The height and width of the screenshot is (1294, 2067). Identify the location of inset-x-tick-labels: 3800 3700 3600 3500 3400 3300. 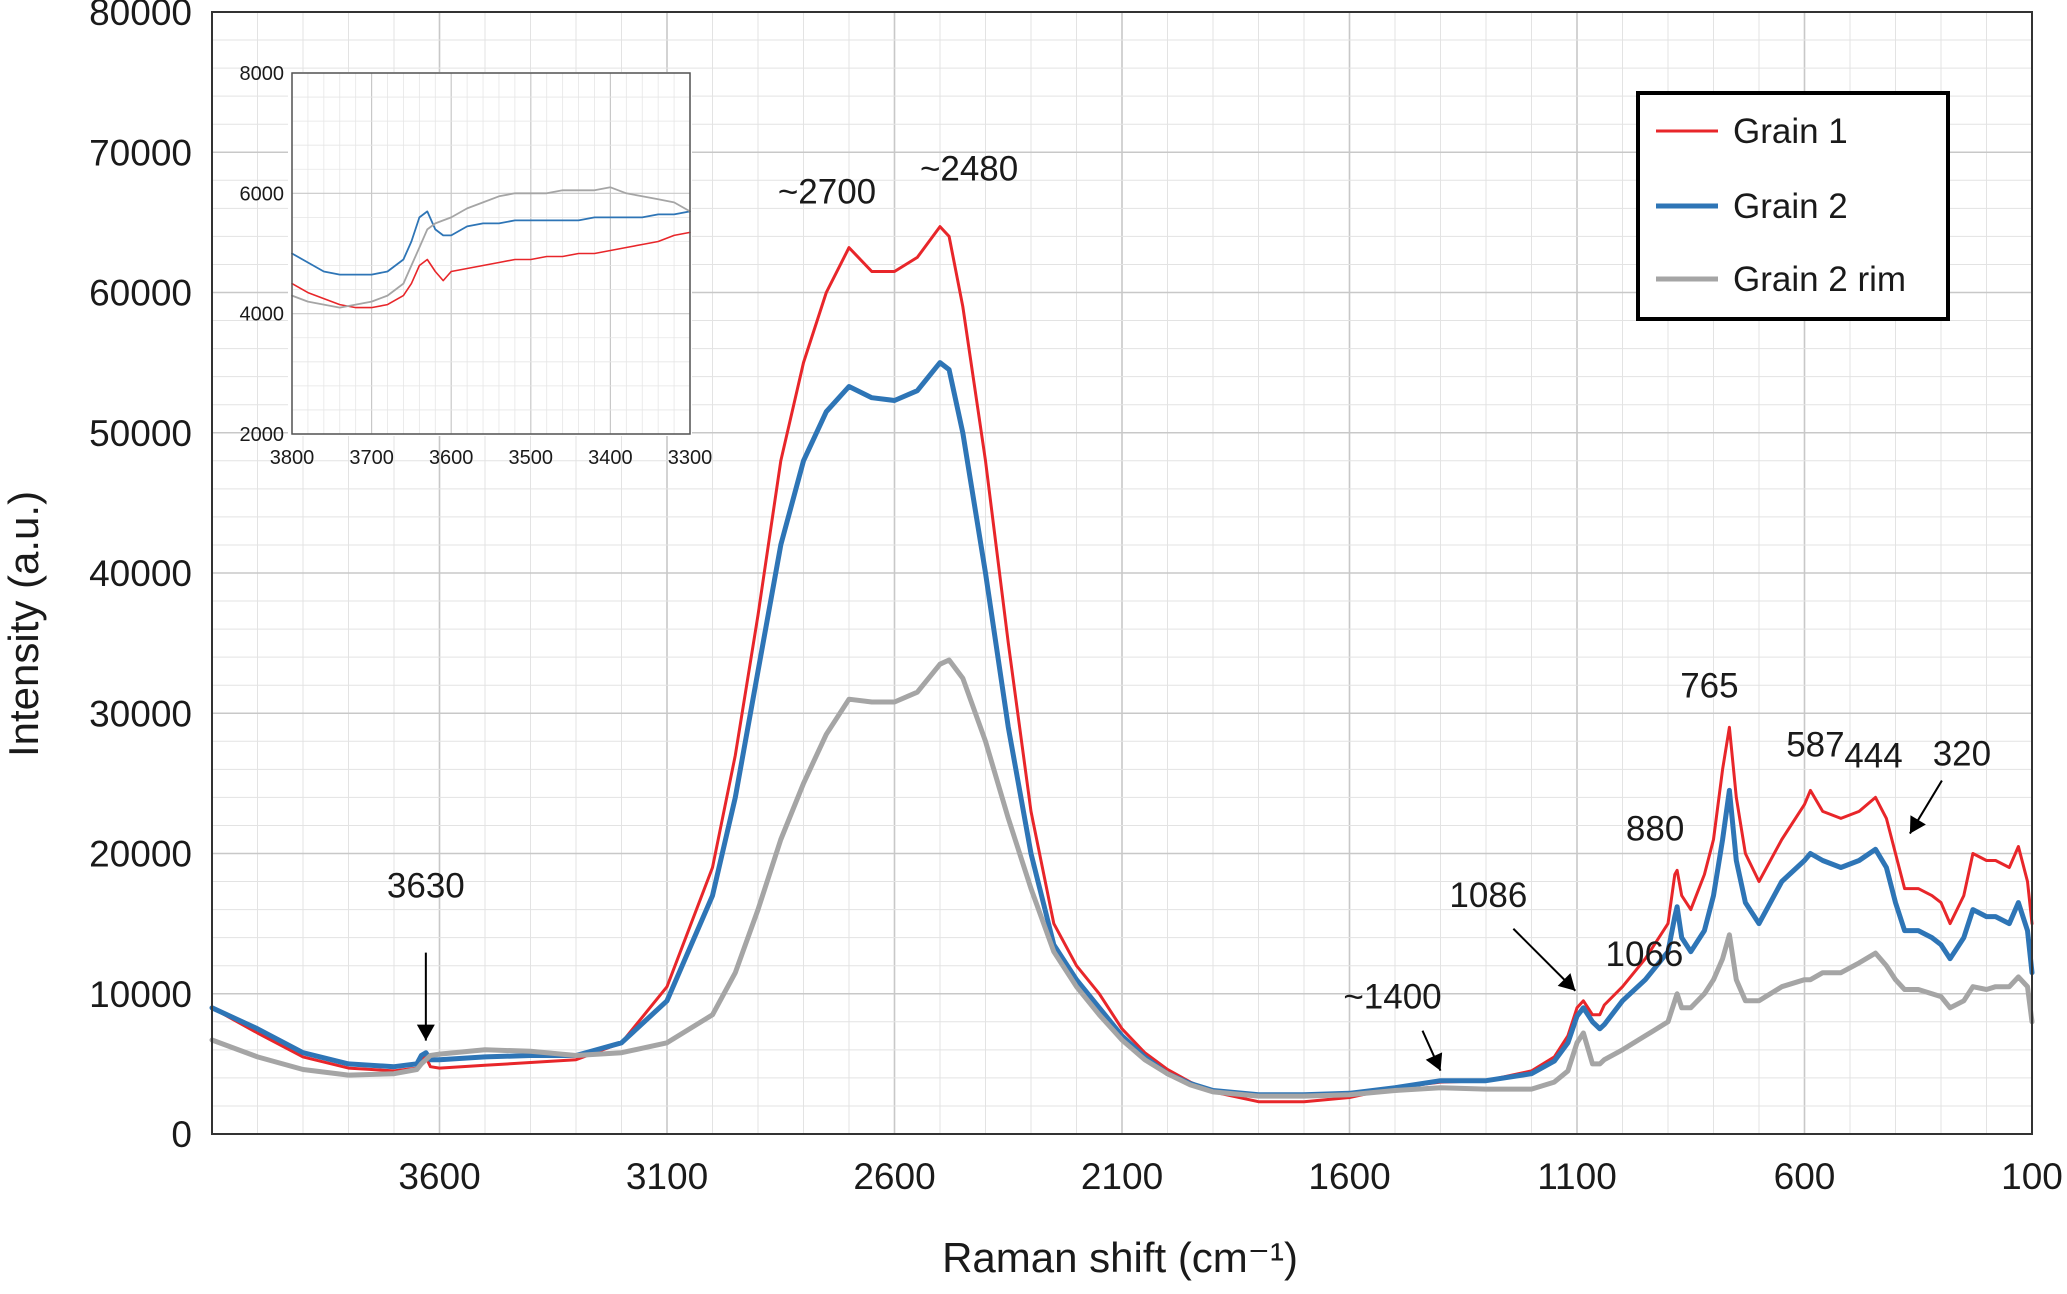
(491, 458).